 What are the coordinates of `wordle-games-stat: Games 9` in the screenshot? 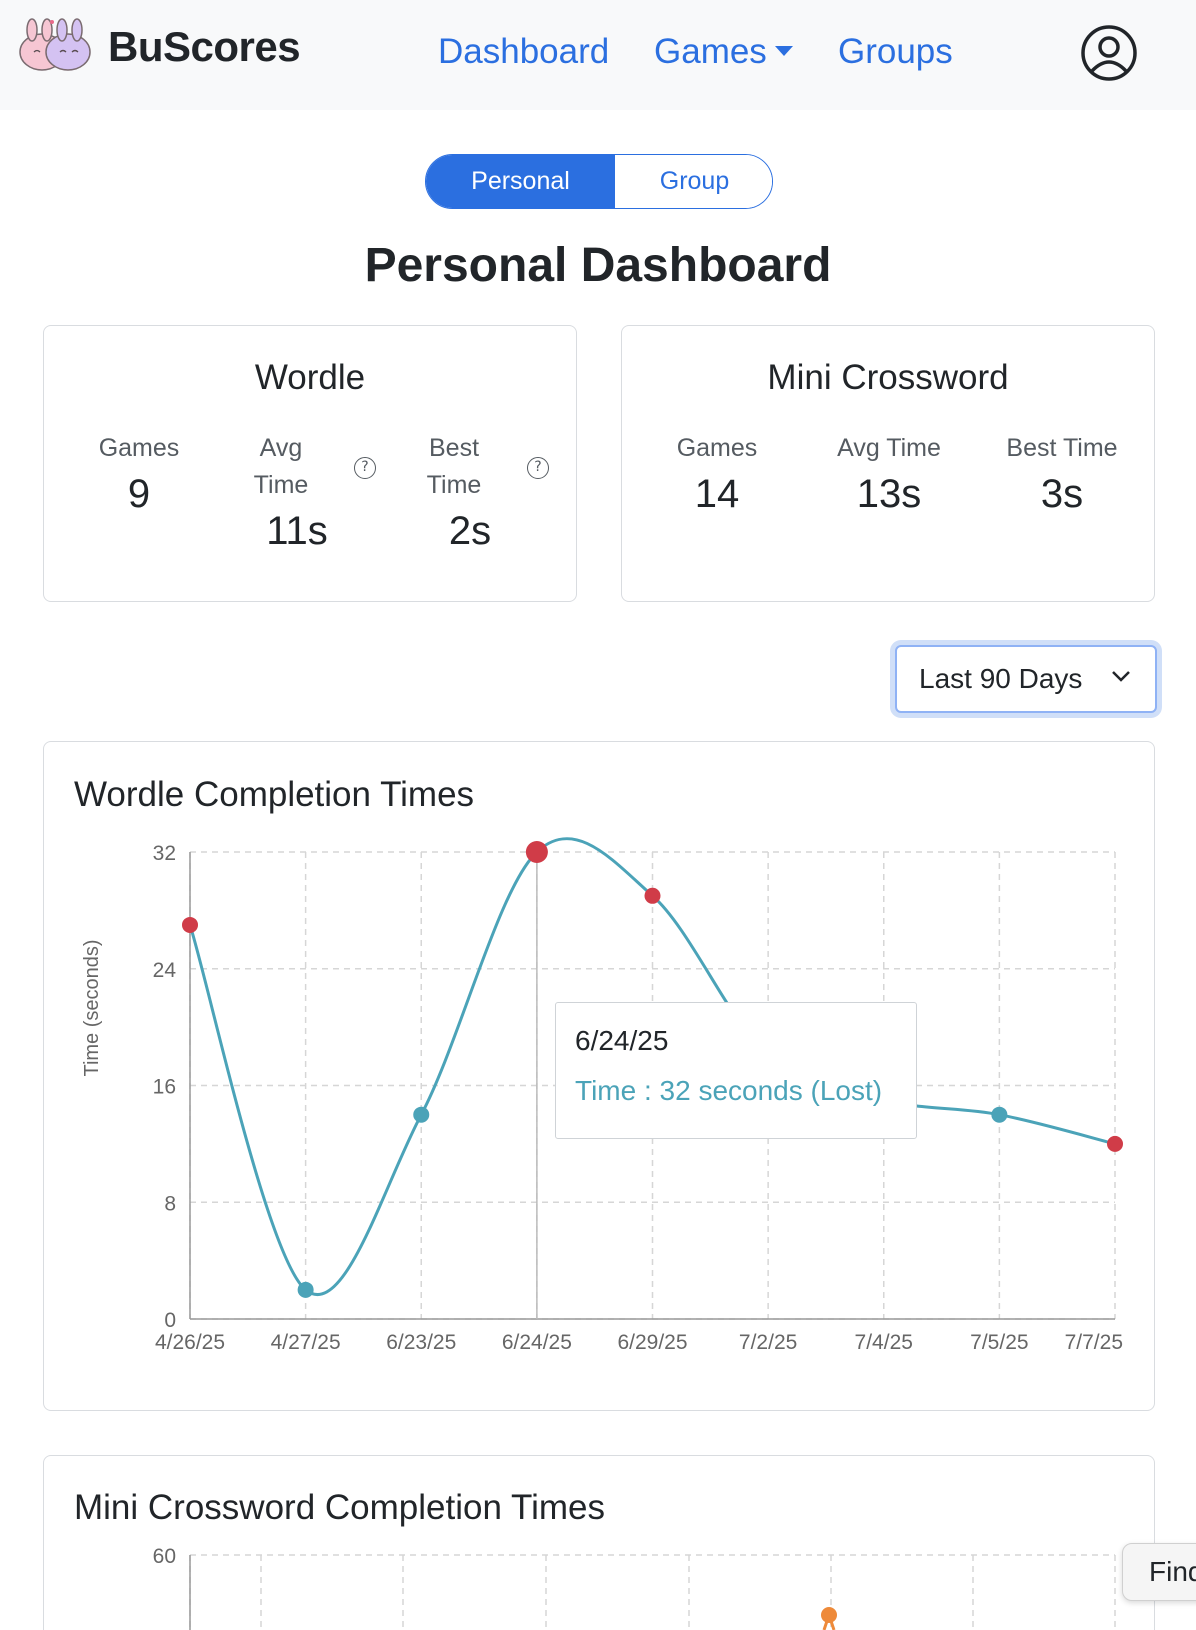 It's located at (139, 474).